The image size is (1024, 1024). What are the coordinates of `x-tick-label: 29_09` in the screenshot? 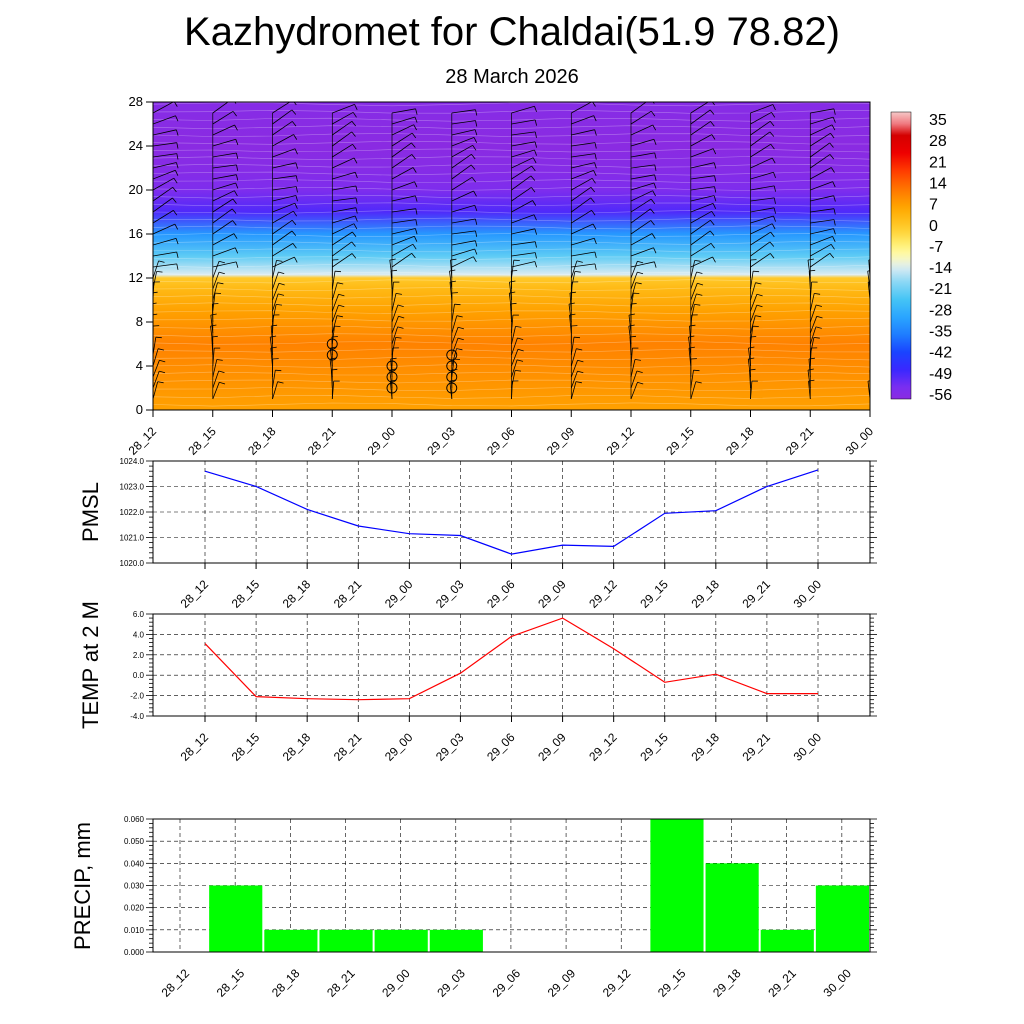 It's located at (561, 441).